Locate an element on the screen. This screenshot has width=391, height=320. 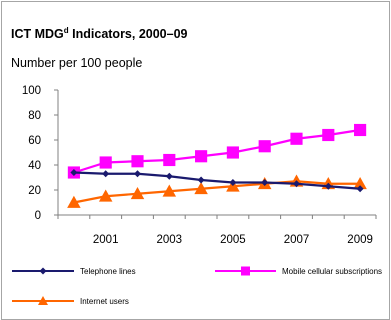
series-line-mobile-cellular-subscriptions is located at coordinates (217, 151).